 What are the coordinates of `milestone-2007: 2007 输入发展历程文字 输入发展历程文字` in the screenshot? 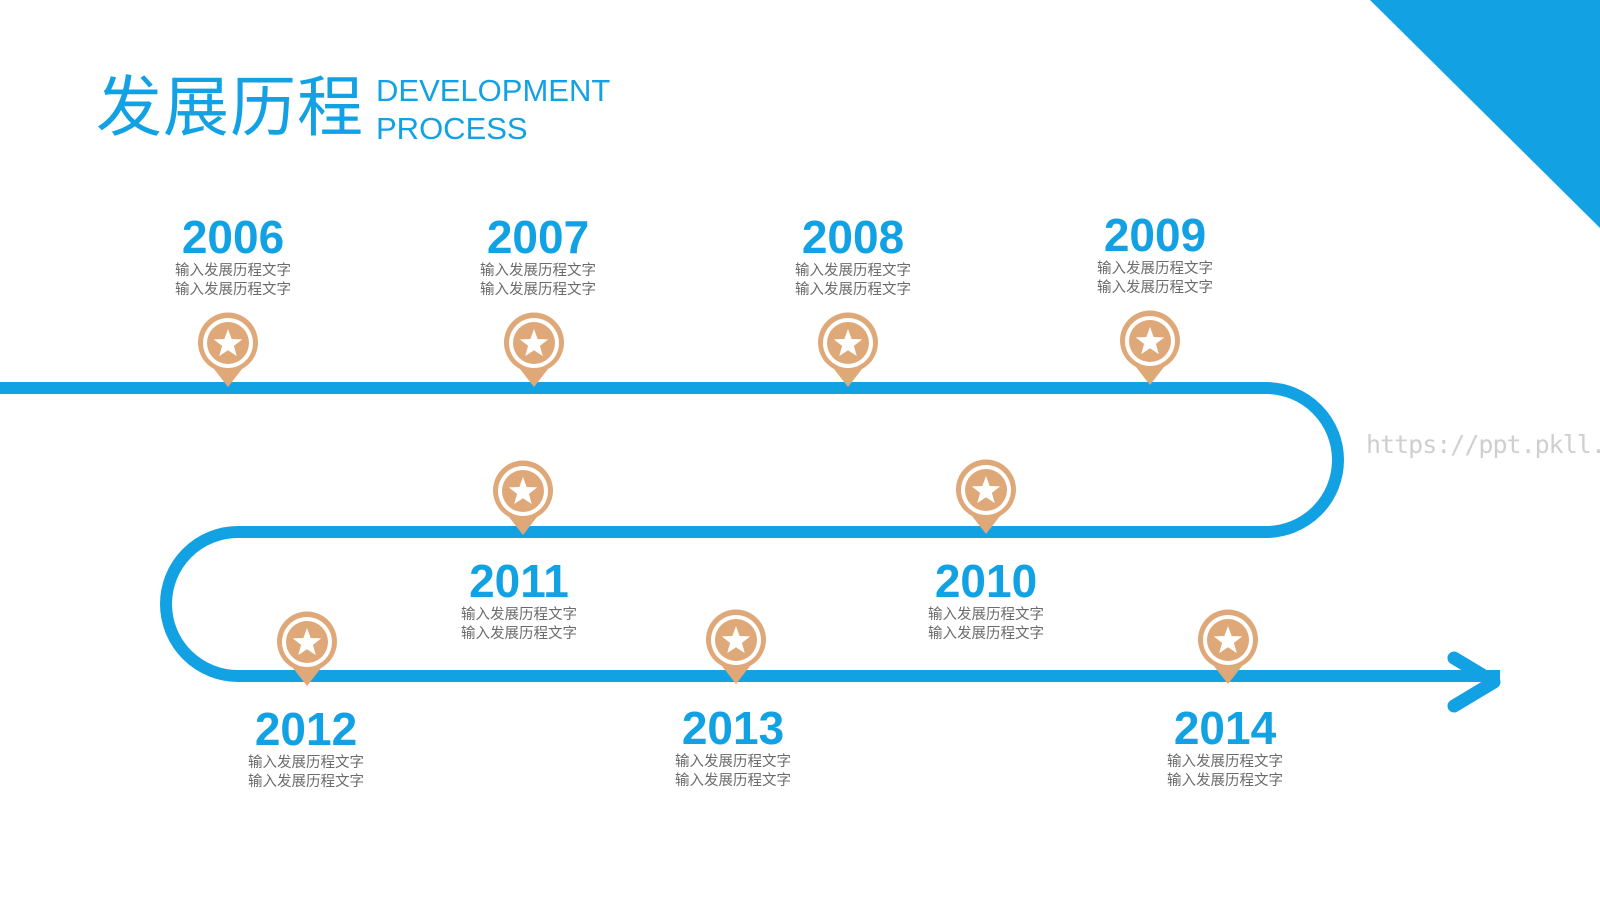 It's located at (538, 256).